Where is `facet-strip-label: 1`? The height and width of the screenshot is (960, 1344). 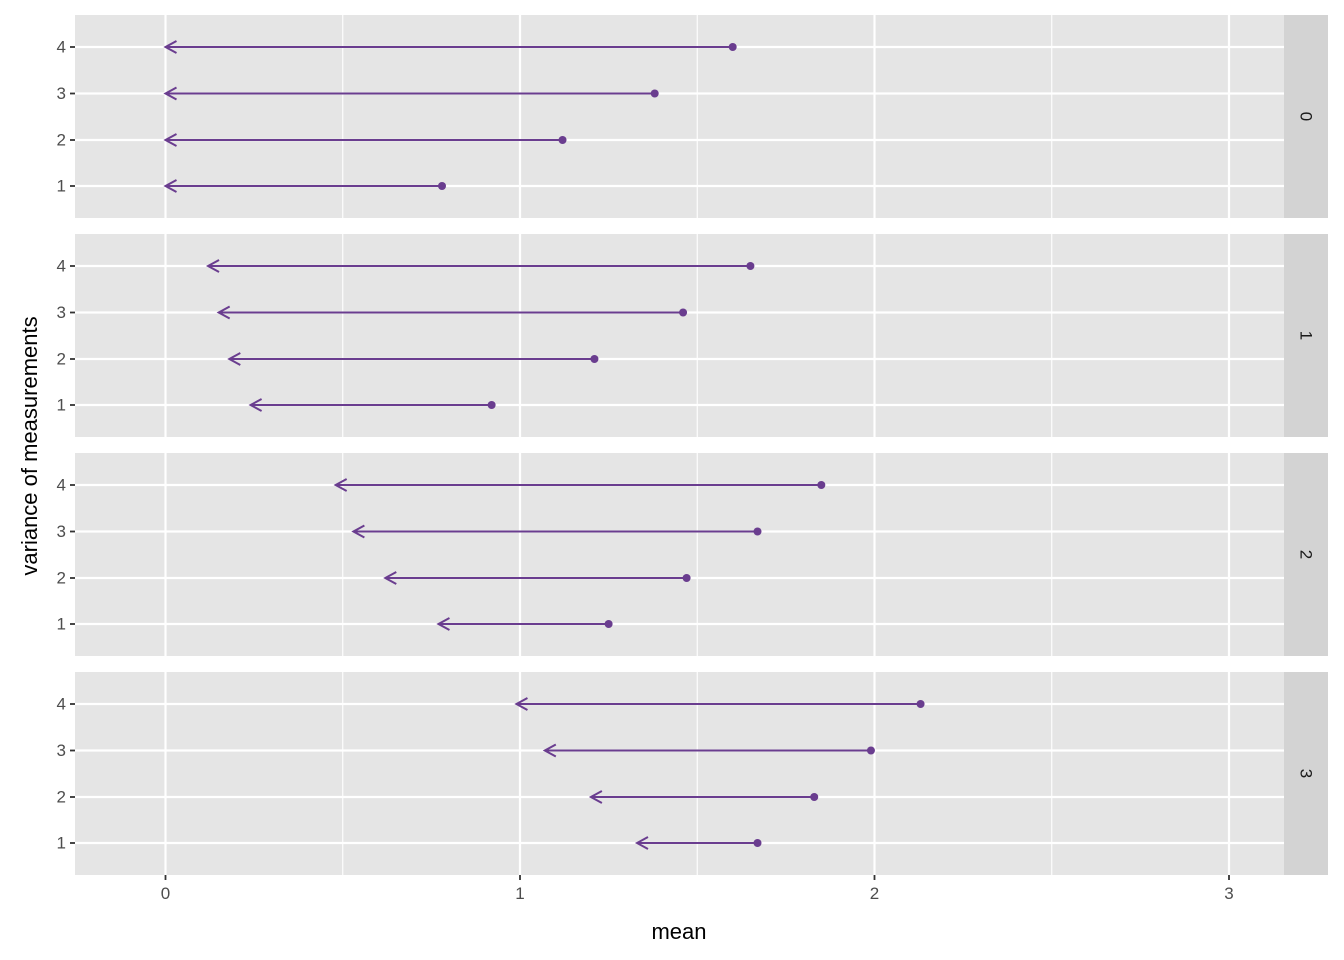 facet-strip-label: 1 is located at coordinates (1306, 335).